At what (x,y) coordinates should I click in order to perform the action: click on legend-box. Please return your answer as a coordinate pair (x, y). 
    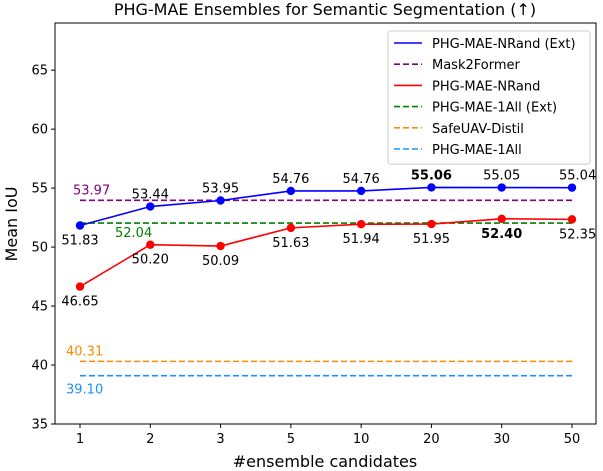
    Looking at the image, I should click on (489, 97).